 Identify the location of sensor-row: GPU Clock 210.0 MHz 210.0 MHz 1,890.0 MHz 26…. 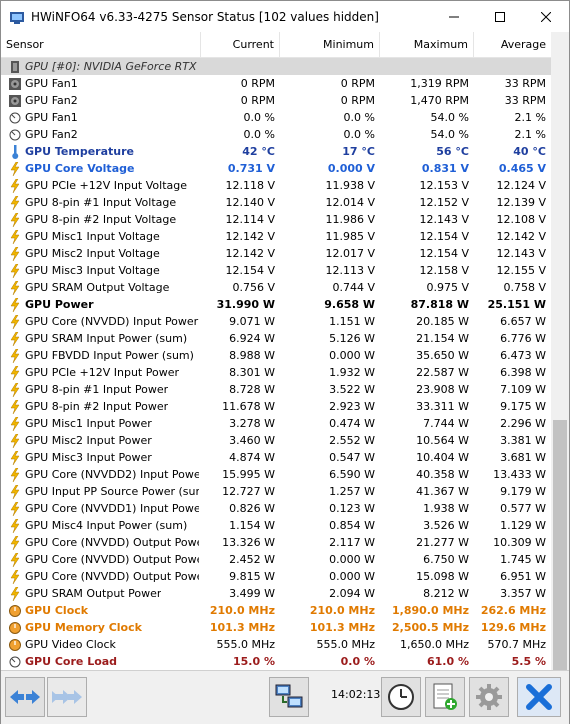
(276, 610).